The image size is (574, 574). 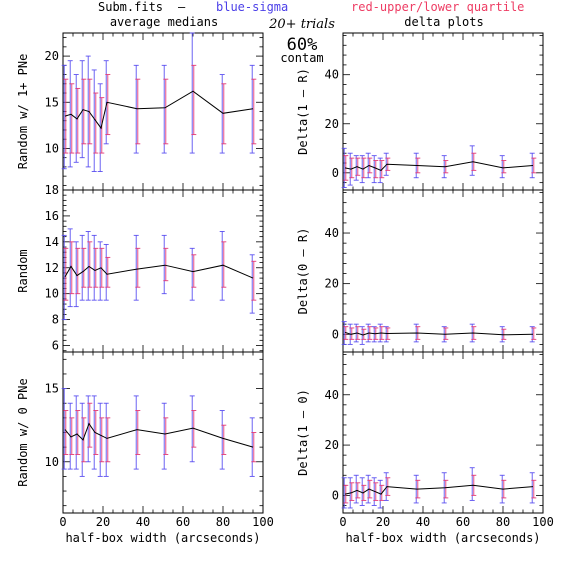 What do you see at coordinates (52, 268) in the screenshot?
I see `y-tick-label: 12` at bounding box center [52, 268].